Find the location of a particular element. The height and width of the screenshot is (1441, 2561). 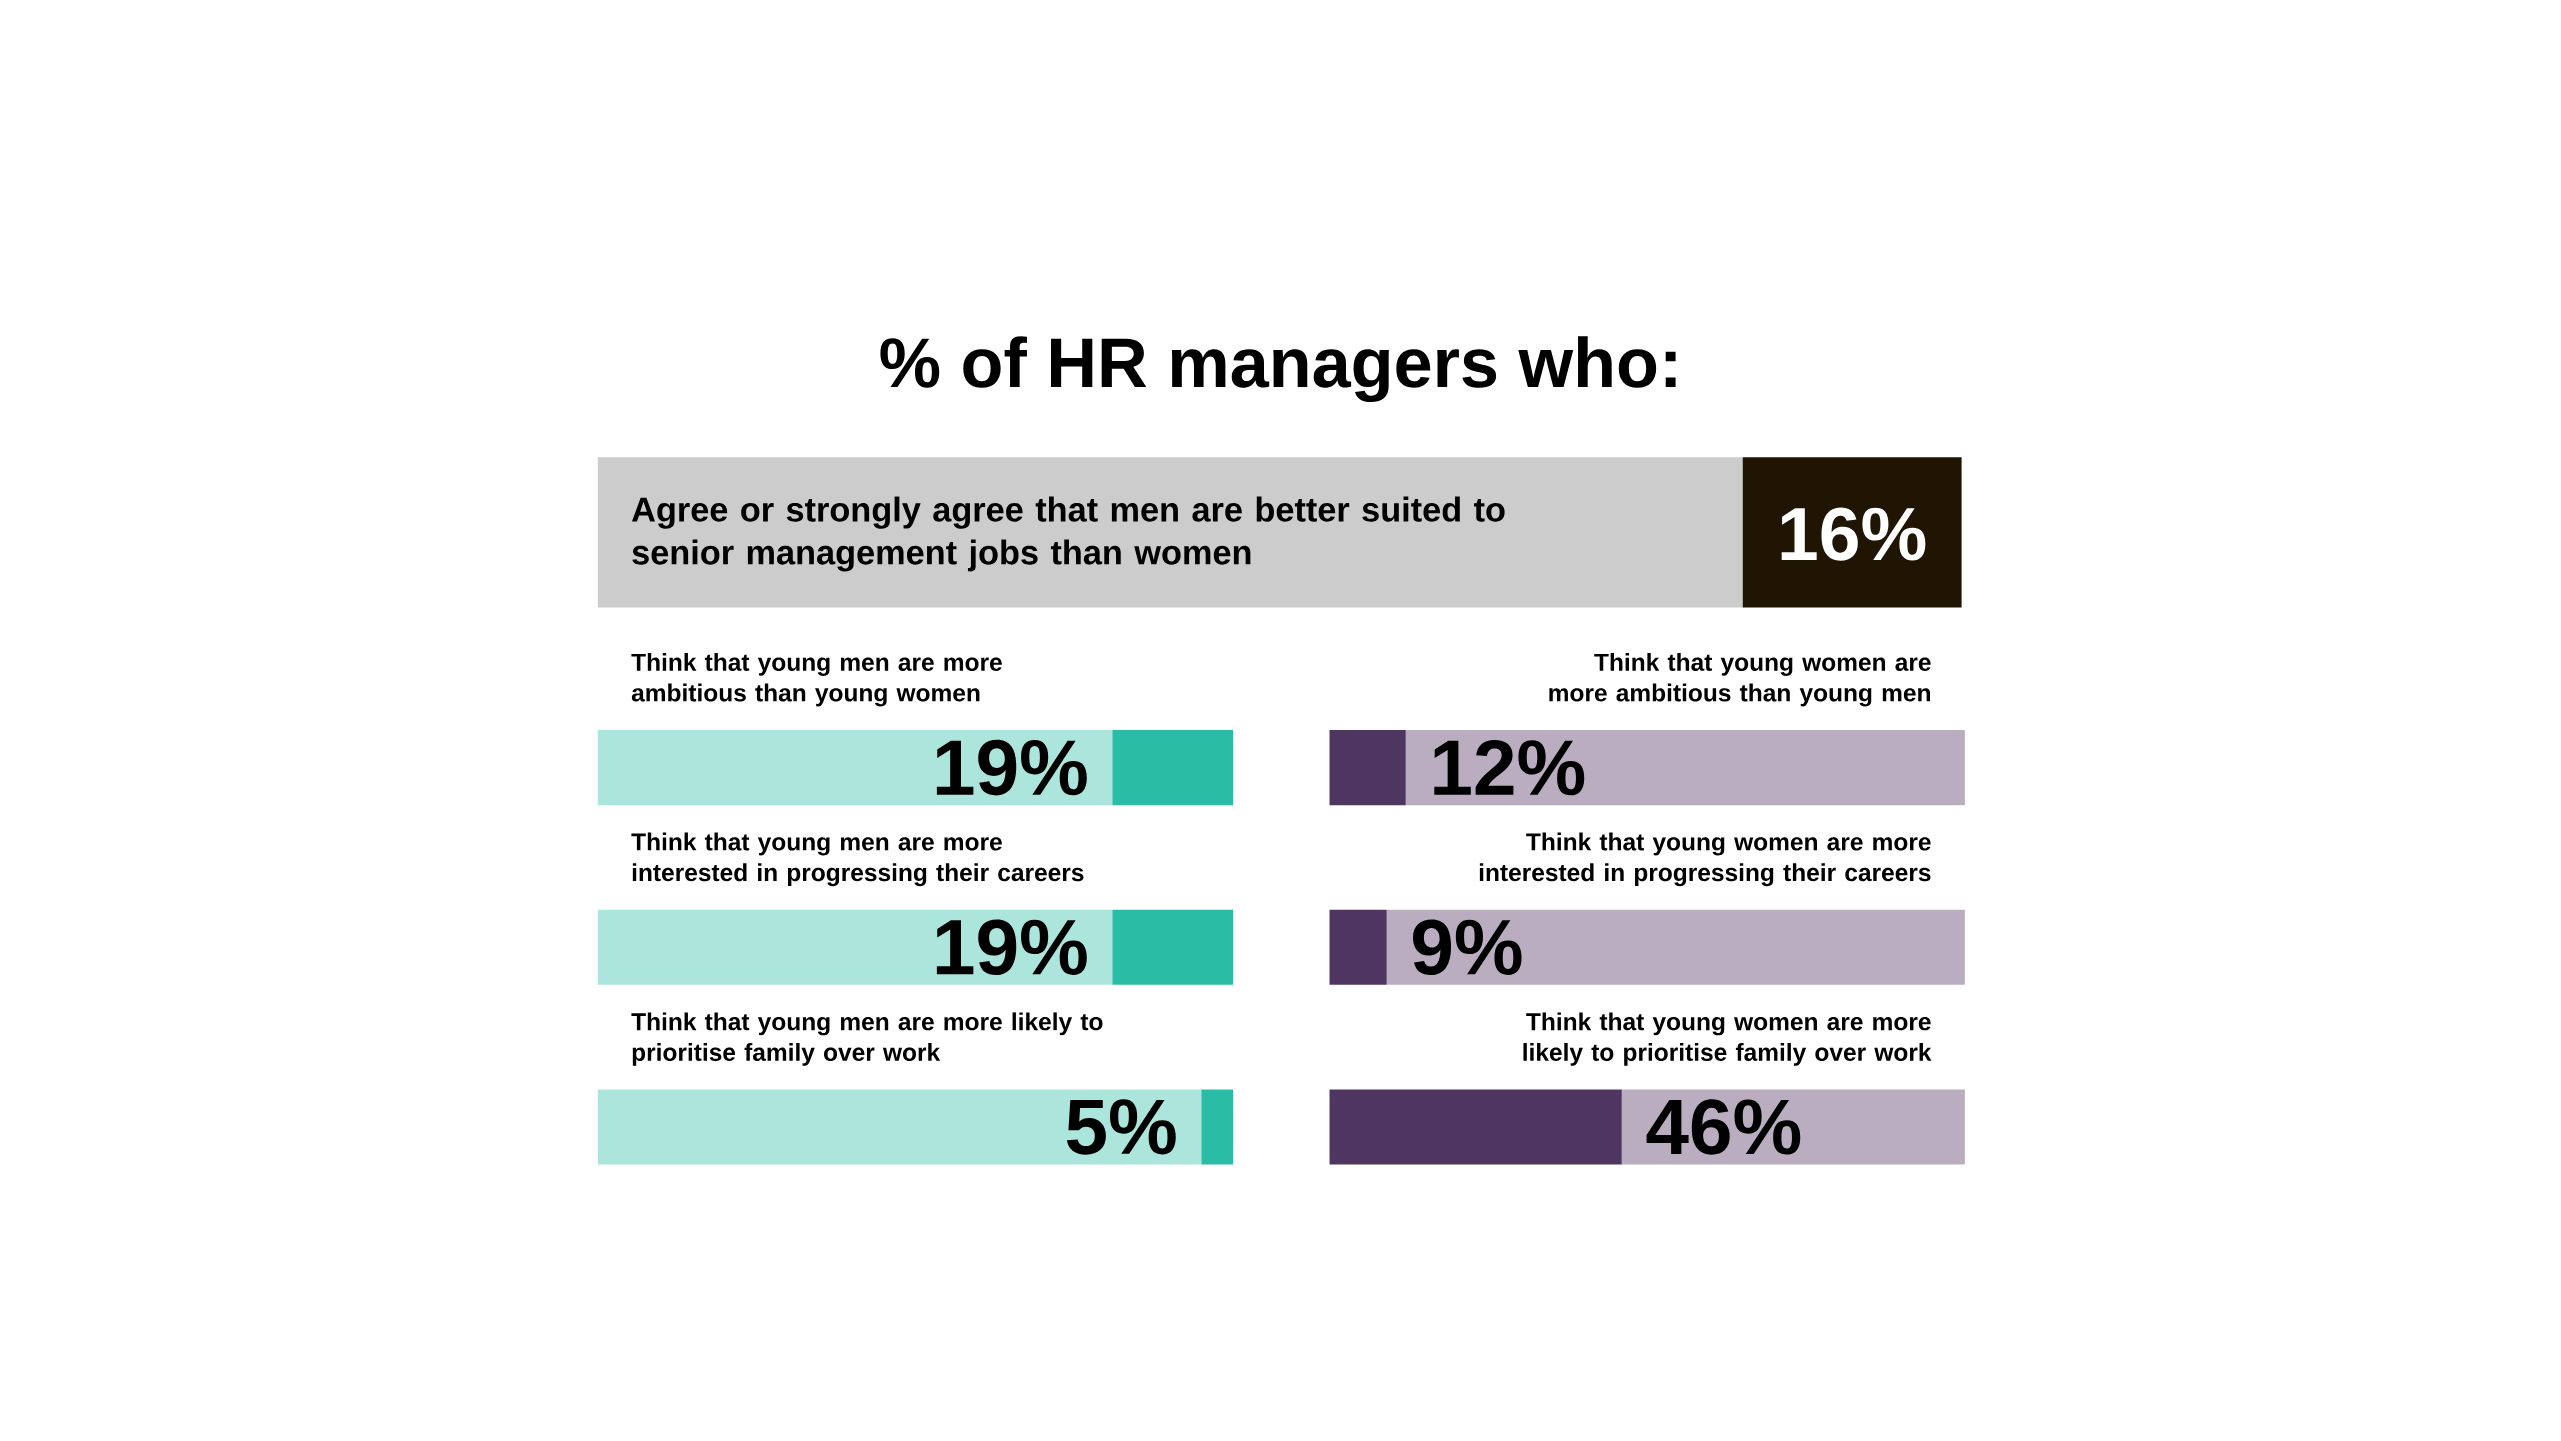

data-label: 12% is located at coordinates (1509, 768).